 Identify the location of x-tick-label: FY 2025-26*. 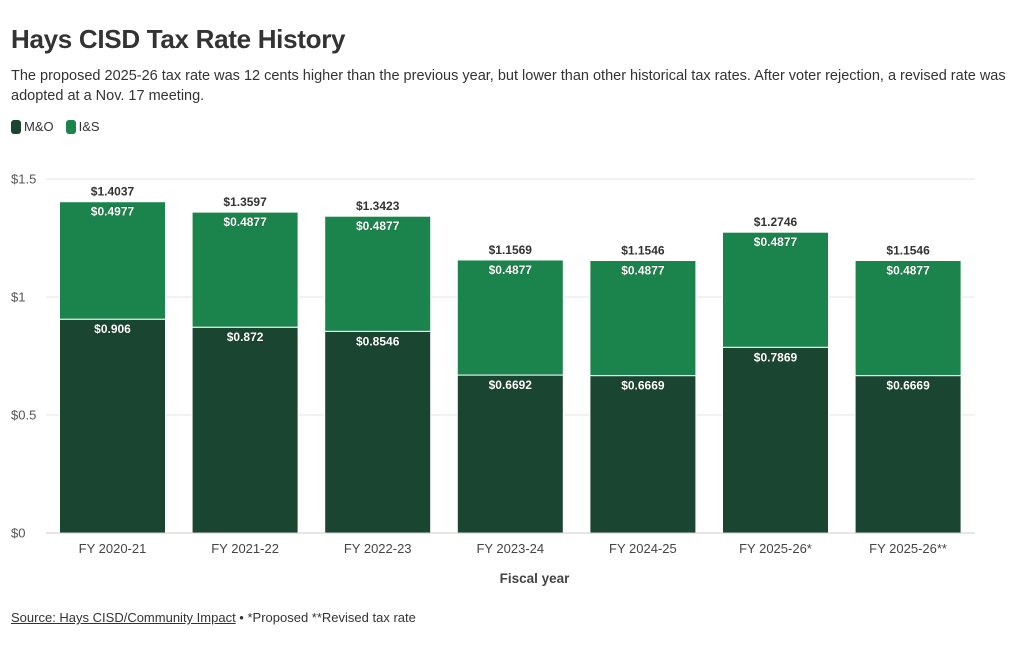
(775, 548).